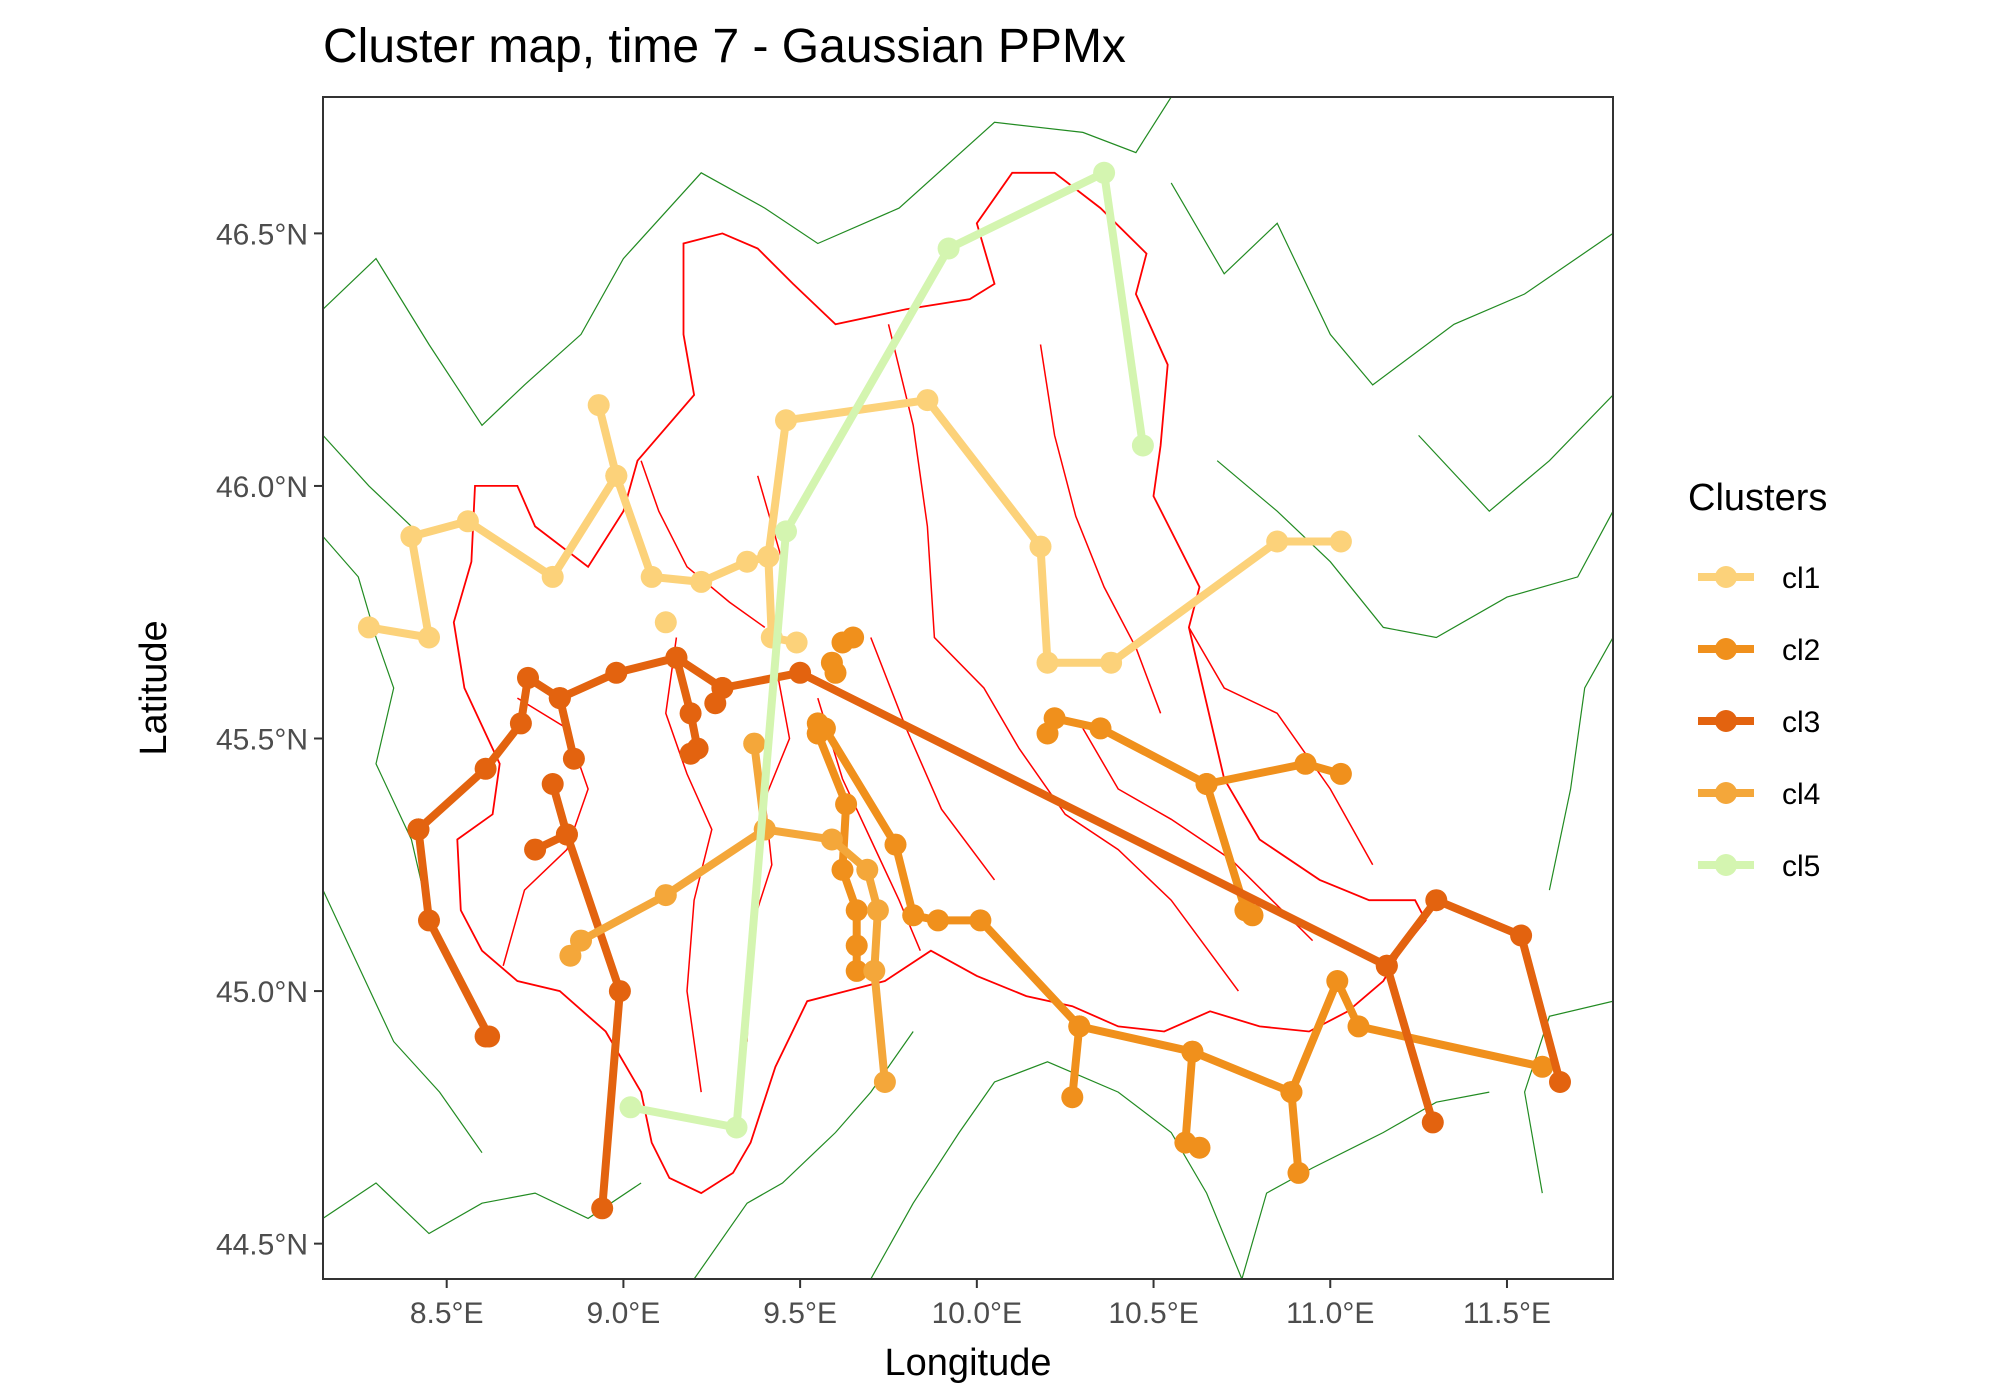  Describe the element at coordinates (1507, 1313) in the screenshot. I see `x-tick-label: 11.5°E` at that location.